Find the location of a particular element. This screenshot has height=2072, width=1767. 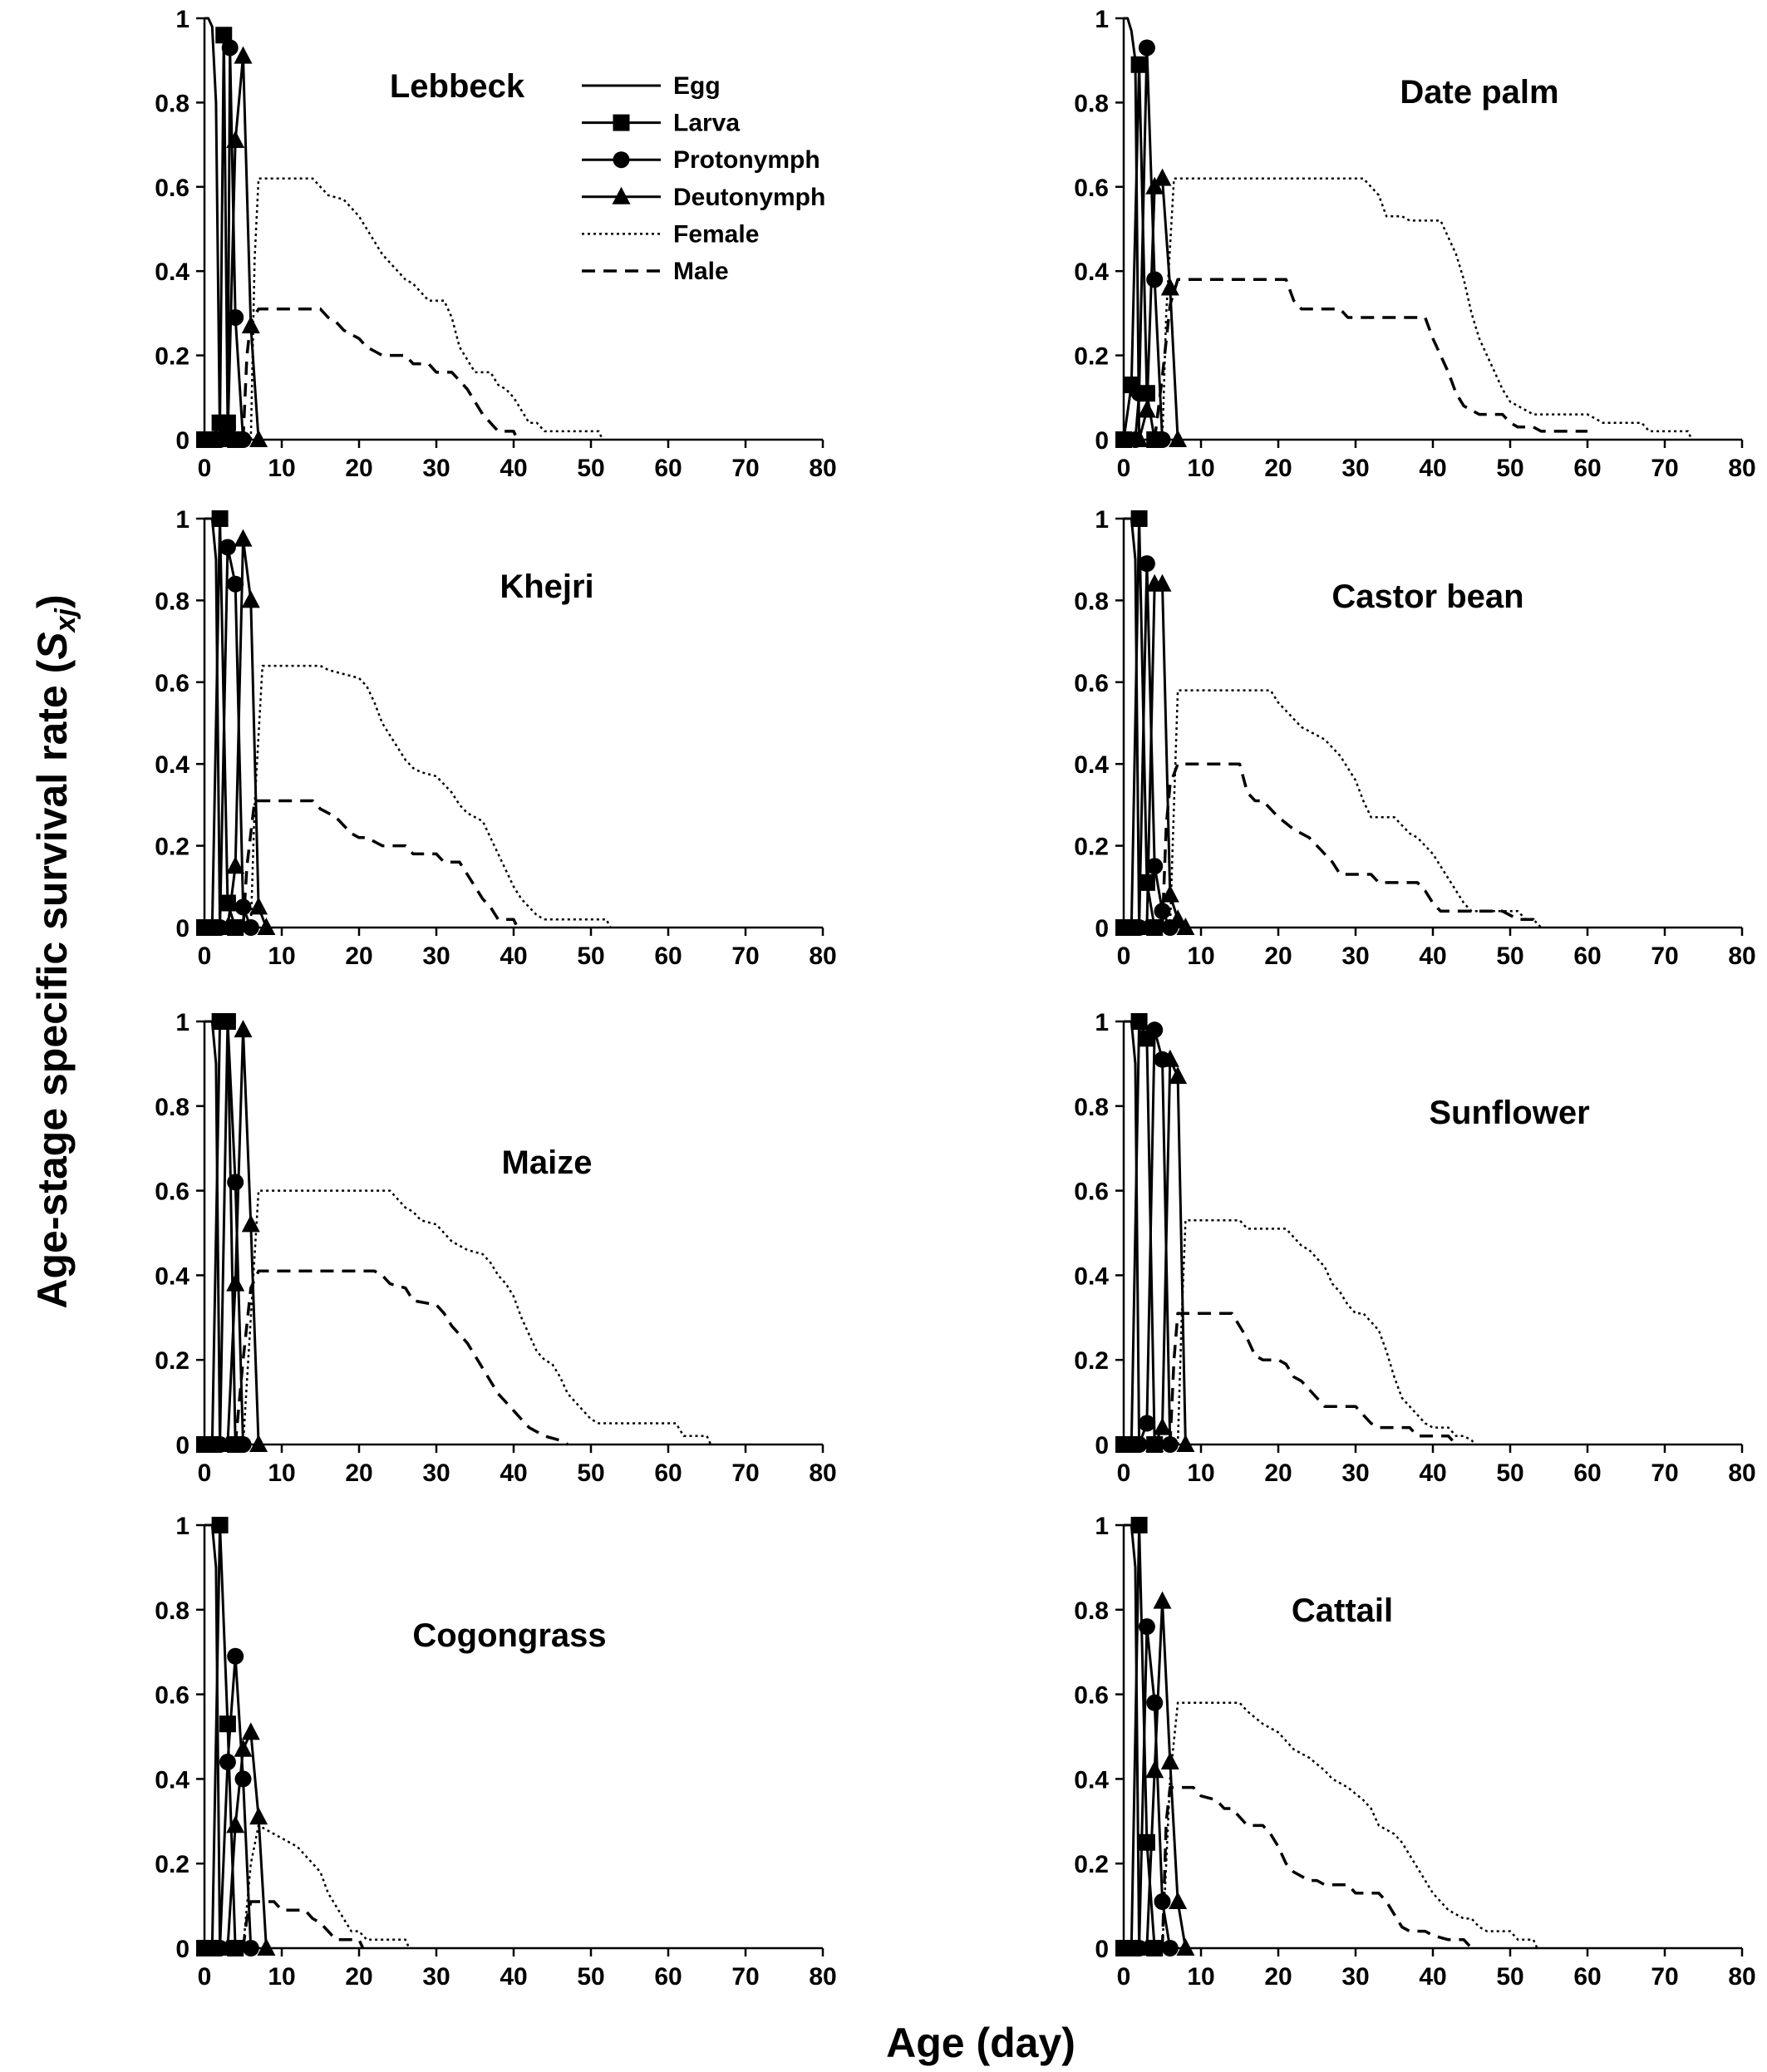

series-line-protonymph is located at coordinates (232, 1232).